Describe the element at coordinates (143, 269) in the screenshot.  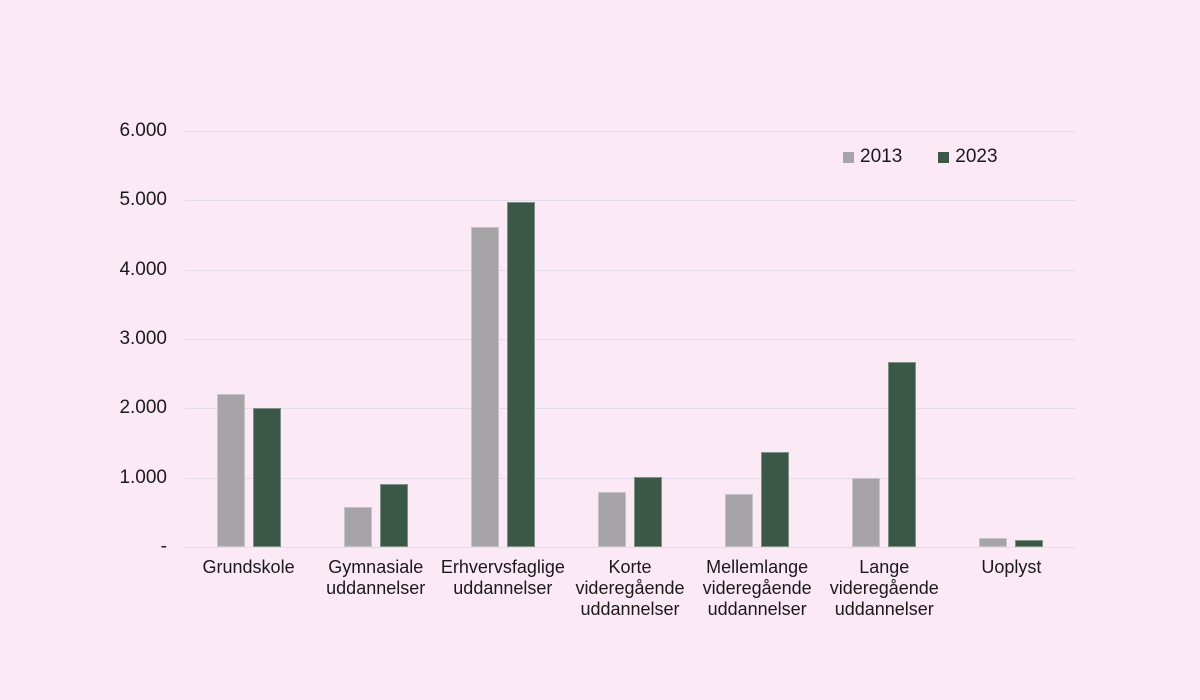
I see `y-tick-label: 4.000` at that location.